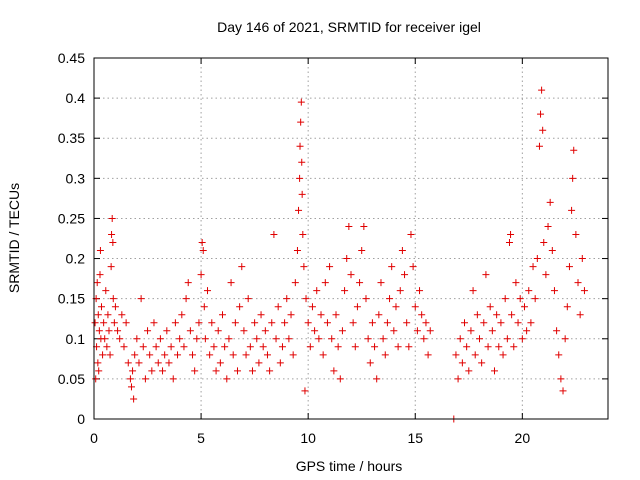 The image size is (640, 480). What do you see at coordinates (71, 58) in the screenshot?
I see `y-tick-label: 0.45` at bounding box center [71, 58].